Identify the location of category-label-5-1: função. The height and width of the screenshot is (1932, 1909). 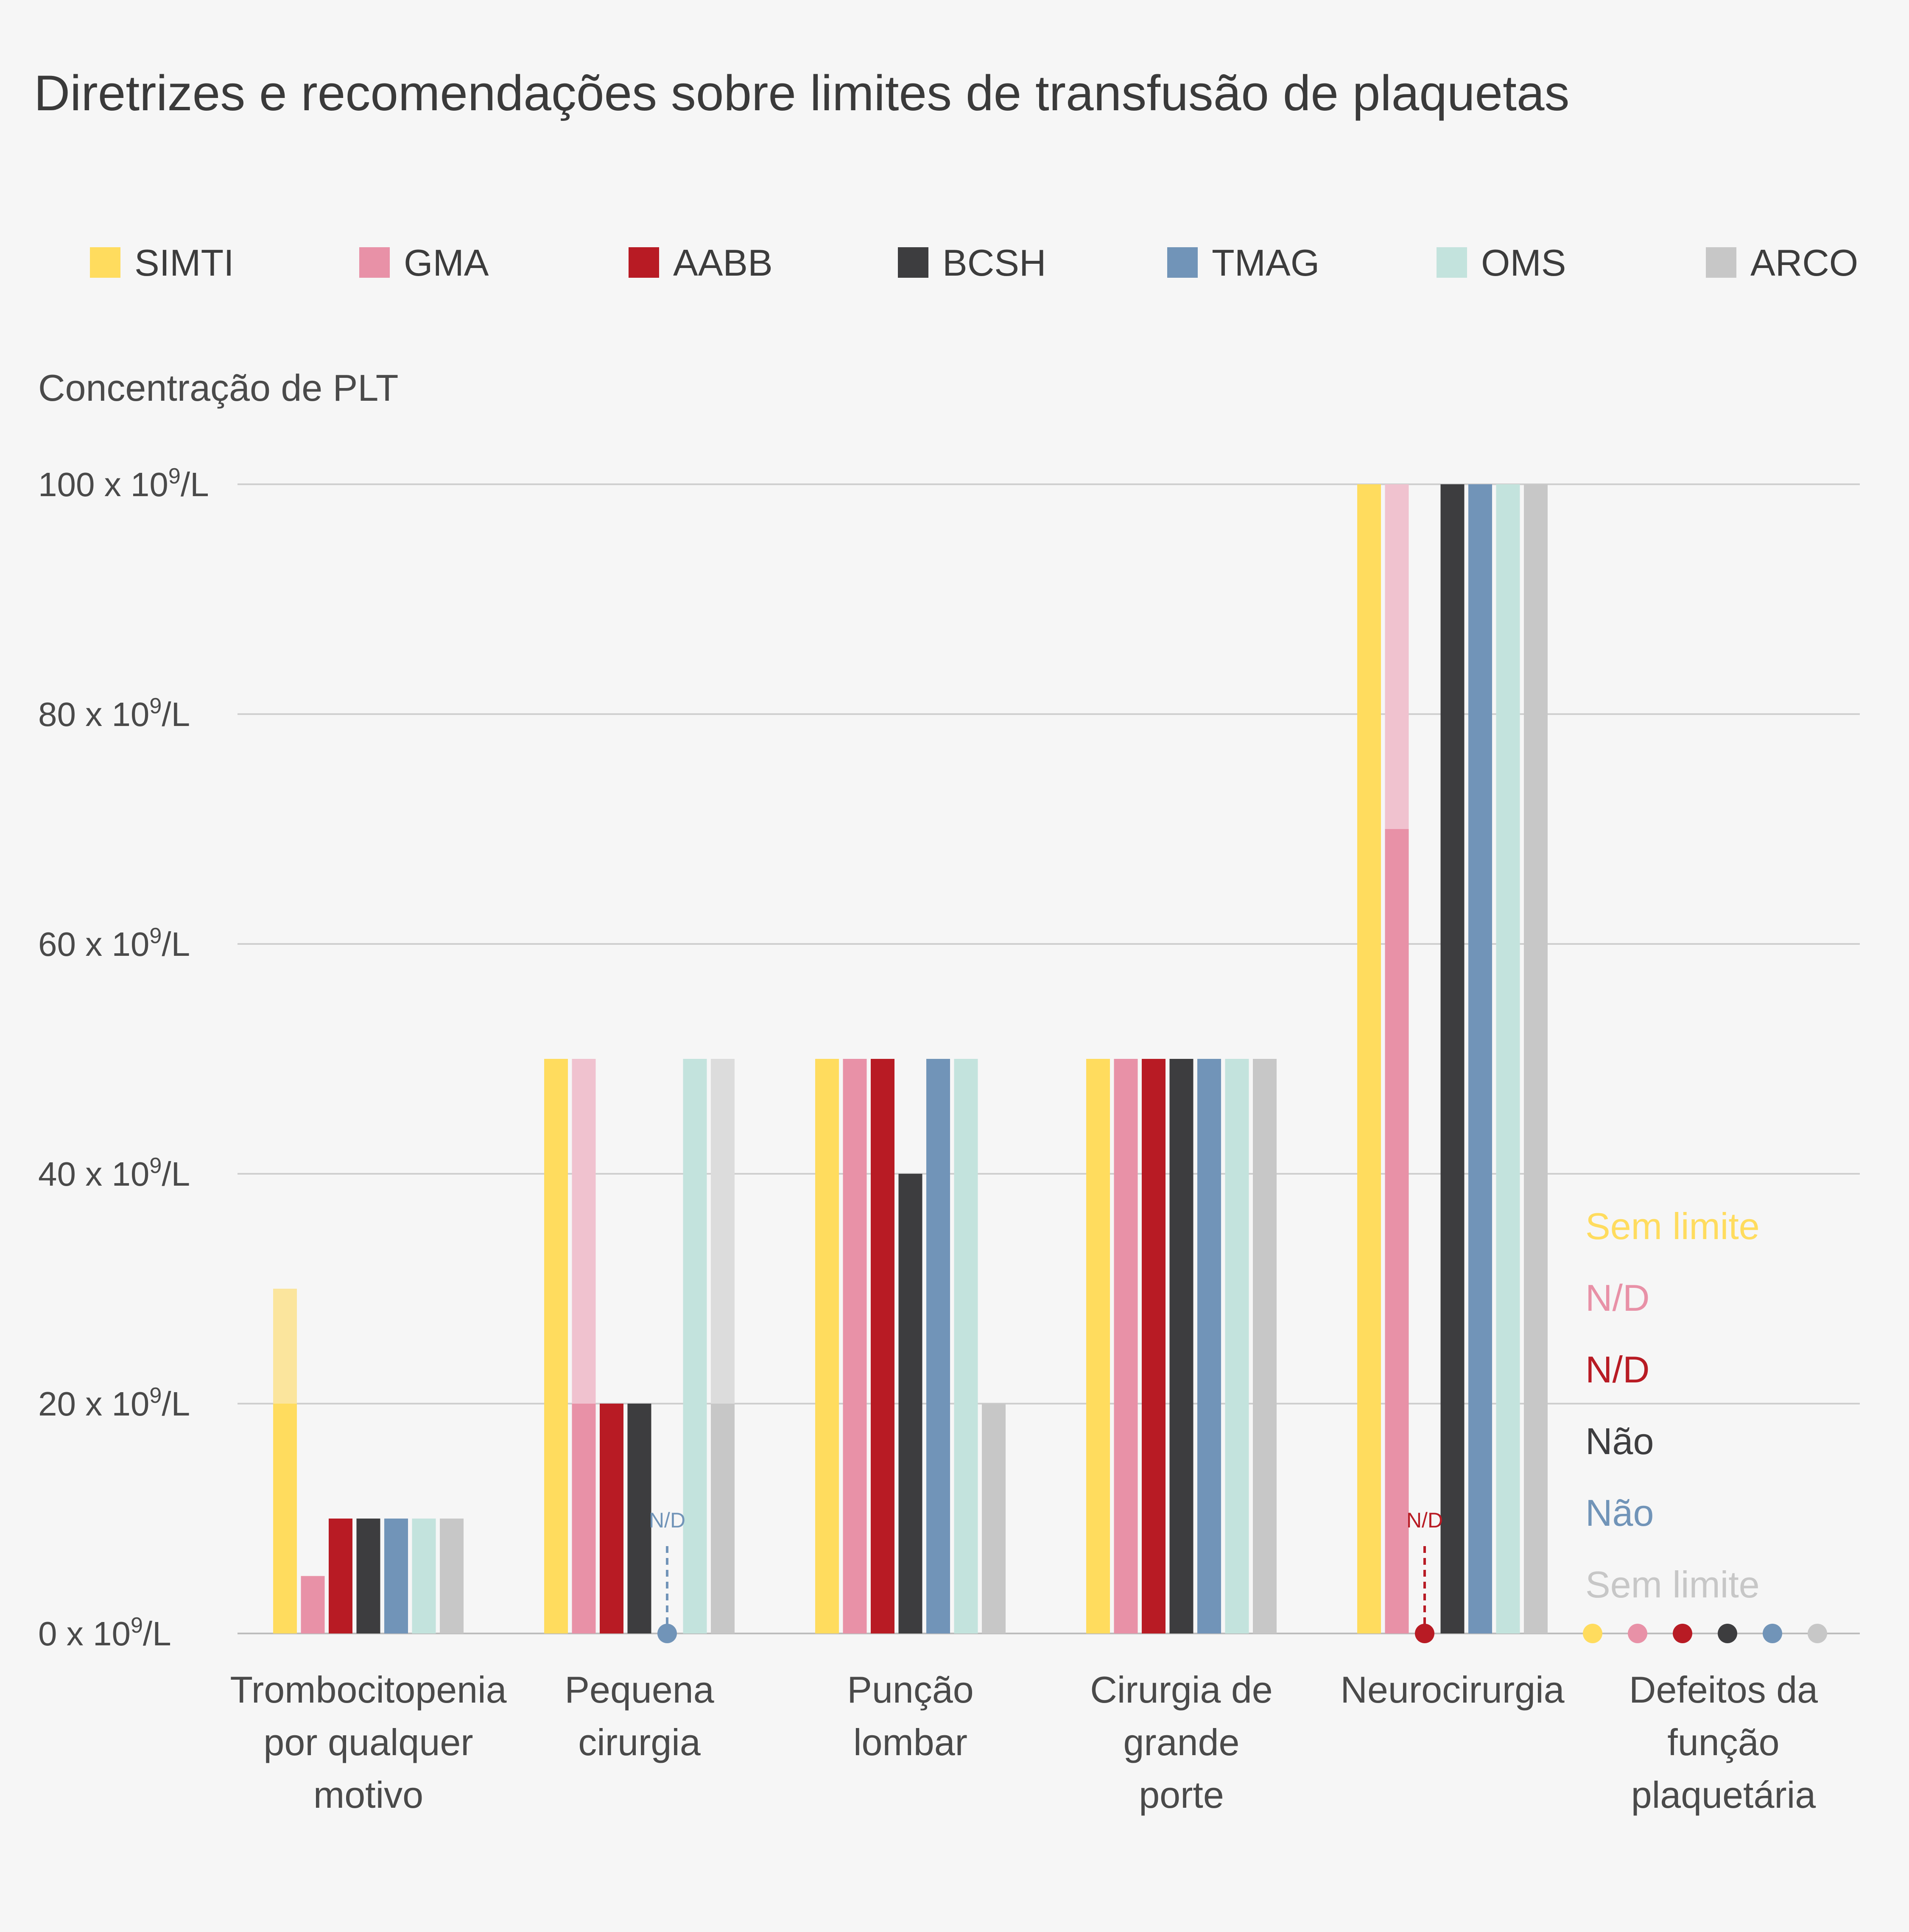
(1723, 1742).